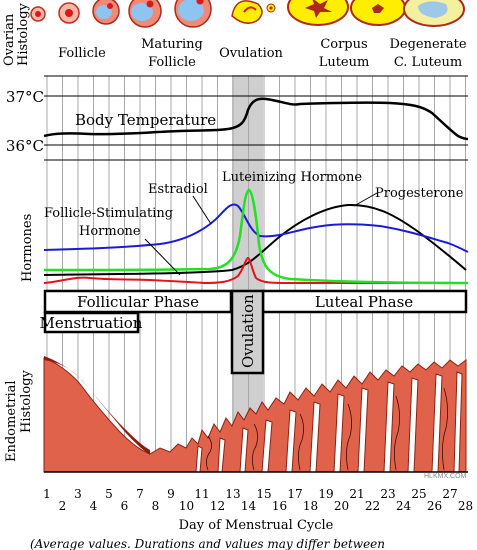 The height and width of the screenshot is (550, 477). I want to click on day-tick-3: 3, so click(78, 494).